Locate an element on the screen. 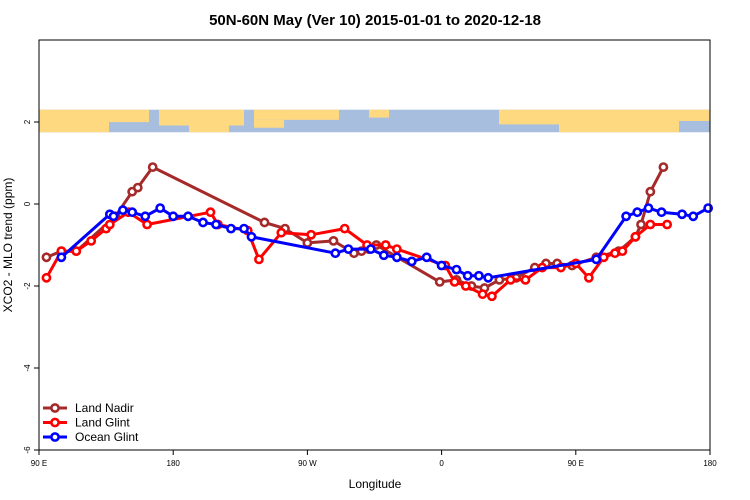  series-ocean-glint is located at coordinates (385, 243).